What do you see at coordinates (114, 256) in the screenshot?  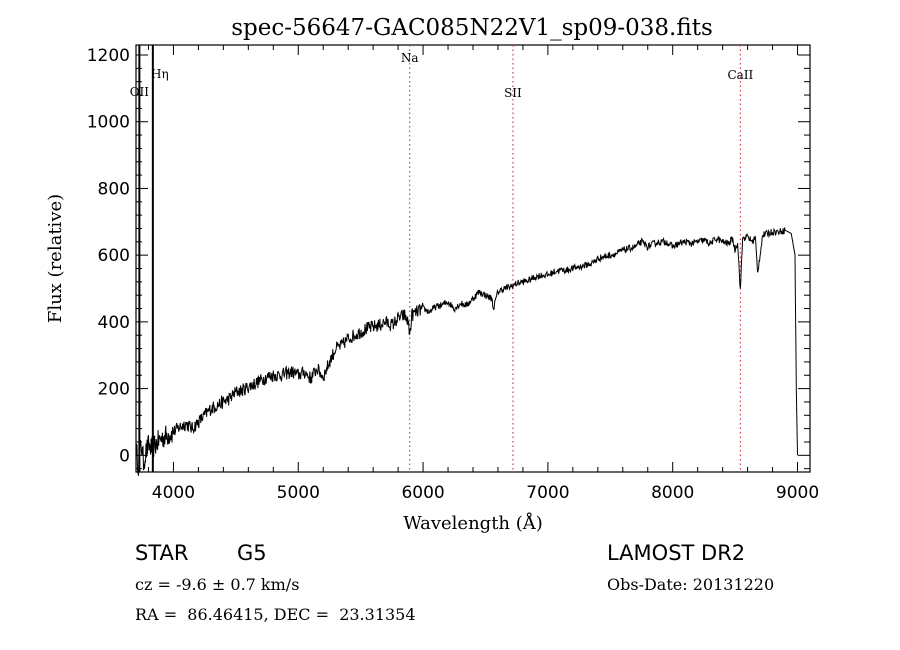 I see `y-tick-label: 600` at bounding box center [114, 256].